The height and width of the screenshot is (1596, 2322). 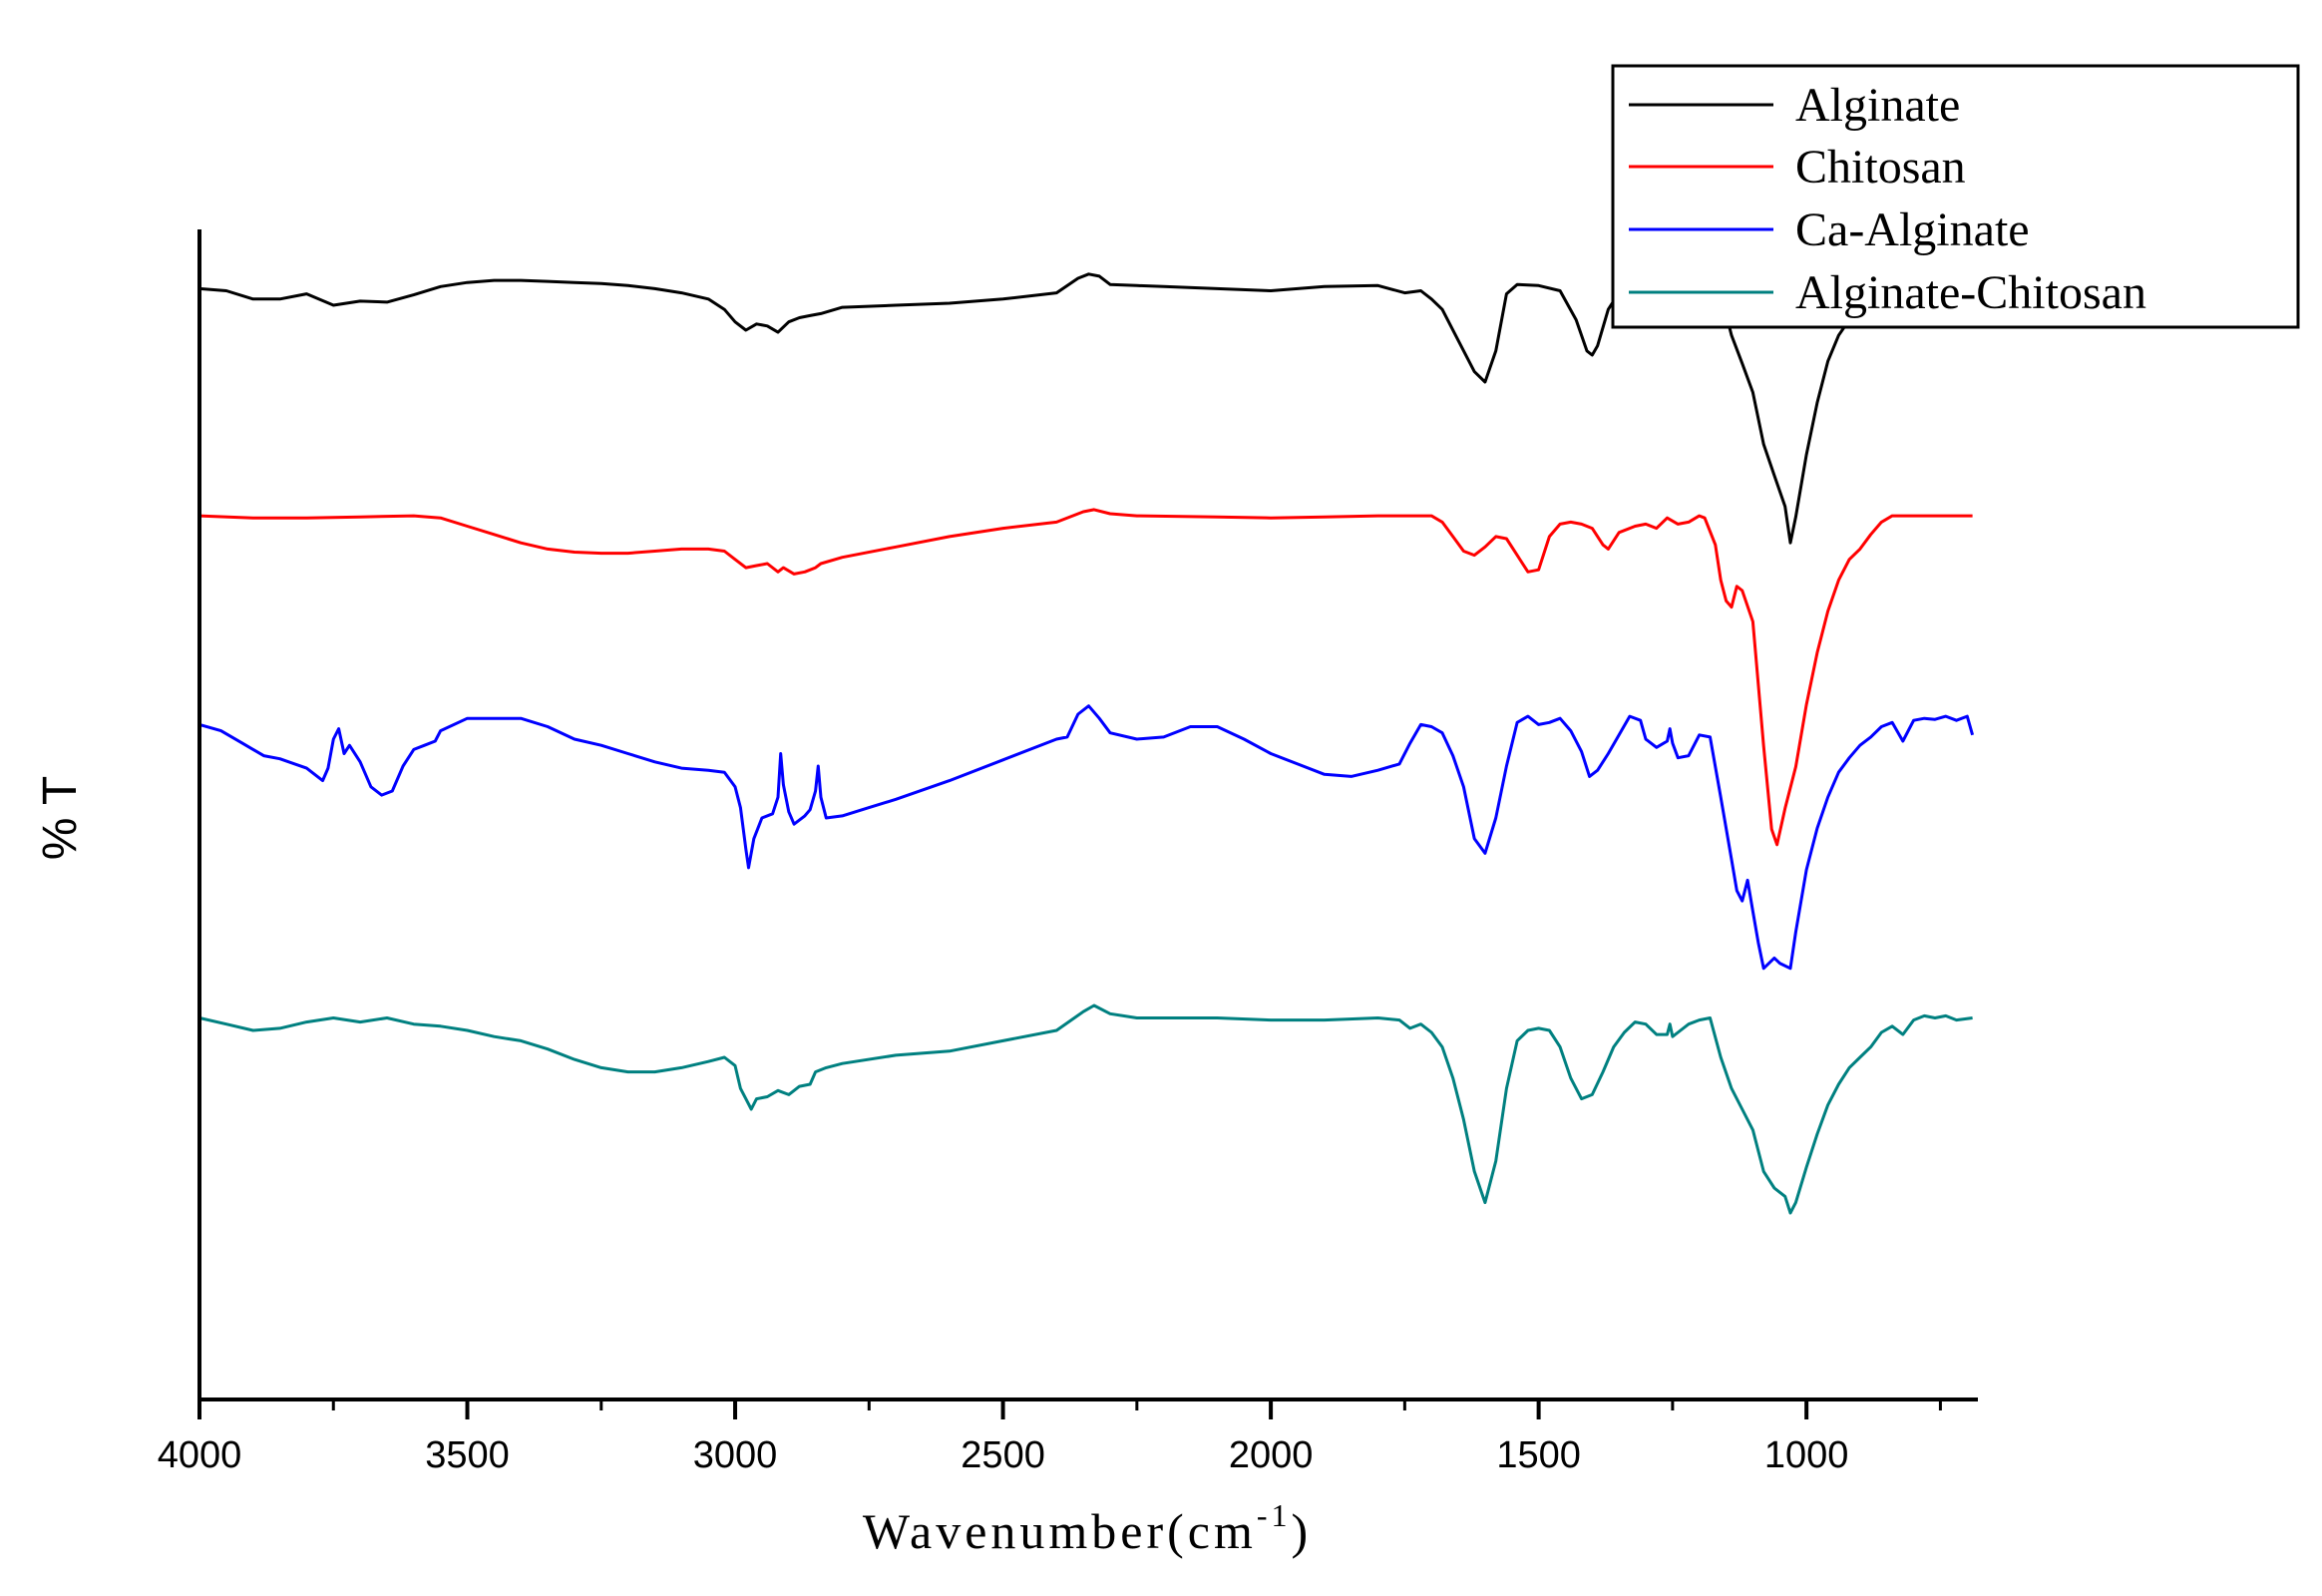 I want to click on x-ticks: 4000 3500 3000 2500 2000 1500 1000, so click(x=1050, y=1437).